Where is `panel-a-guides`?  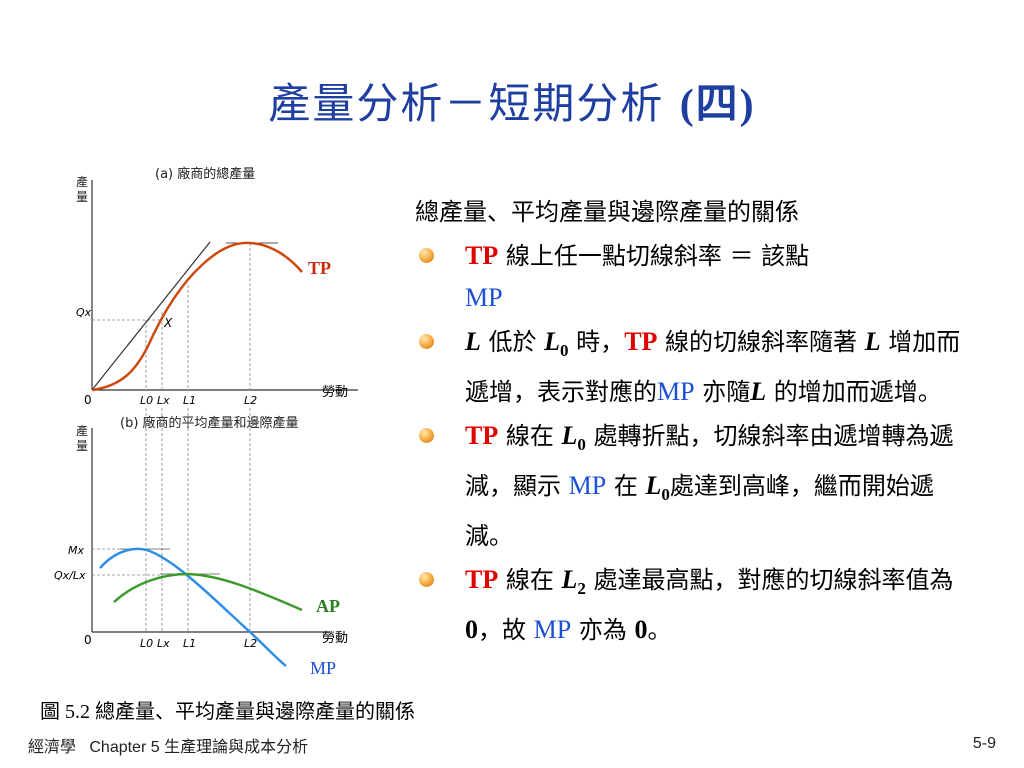
panel-a-guides is located at coordinates (171, 316).